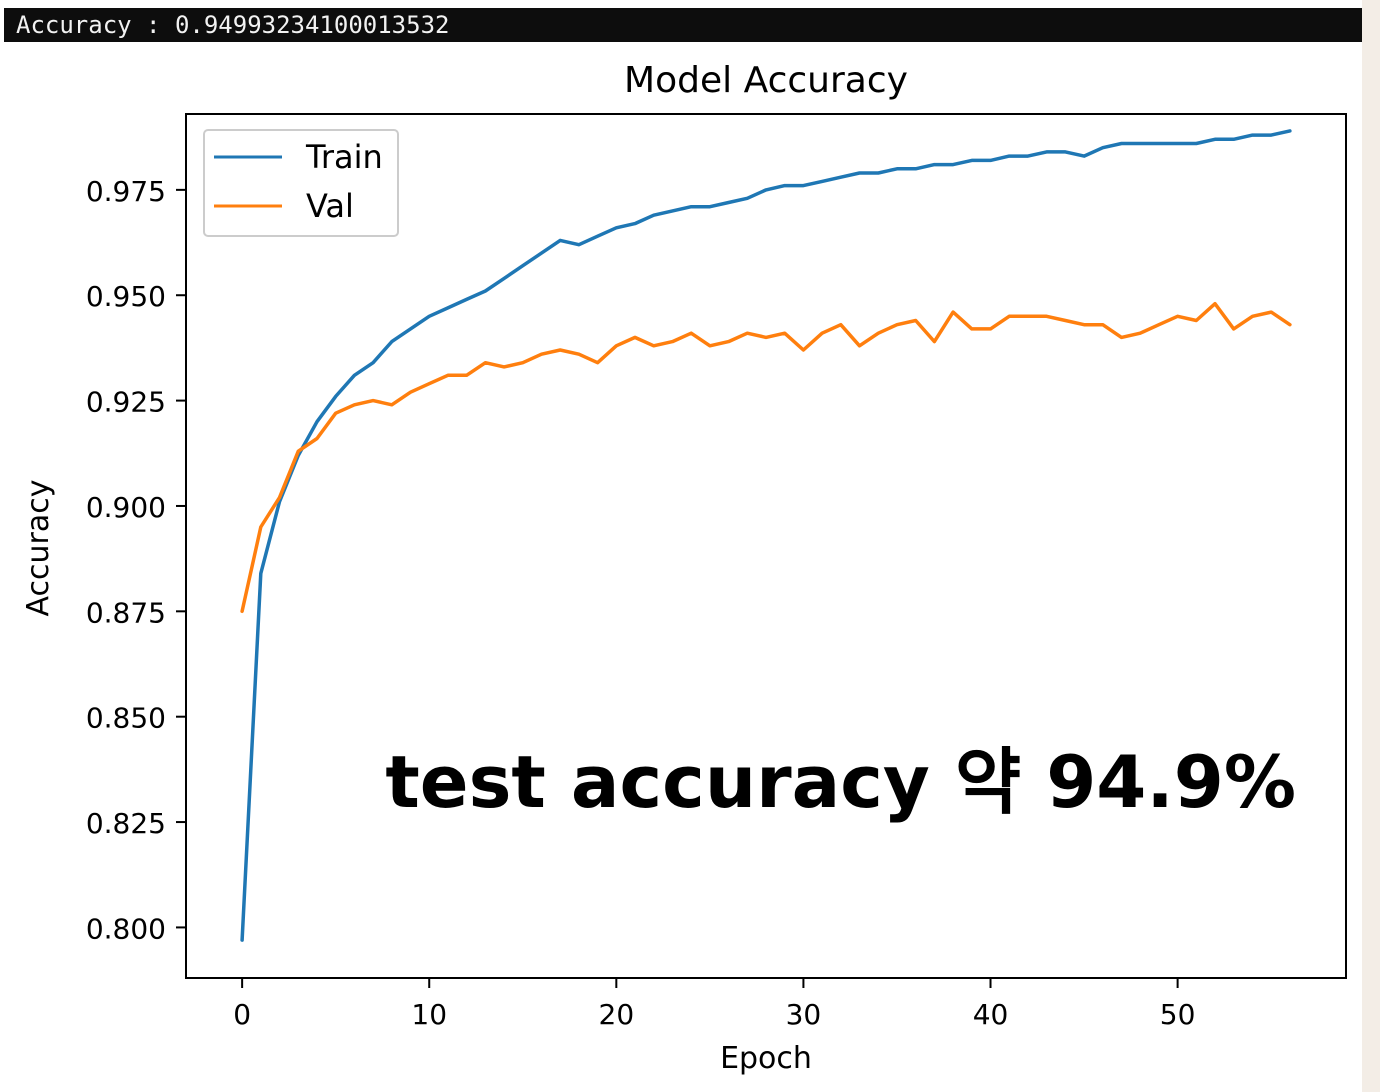 This screenshot has height=1092, width=1380. Describe the element at coordinates (136, 560) in the screenshot. I see `y-axis: 0.800 0.825 0.850 0.875 0.900 0.925 0.950 0.975` at that location.